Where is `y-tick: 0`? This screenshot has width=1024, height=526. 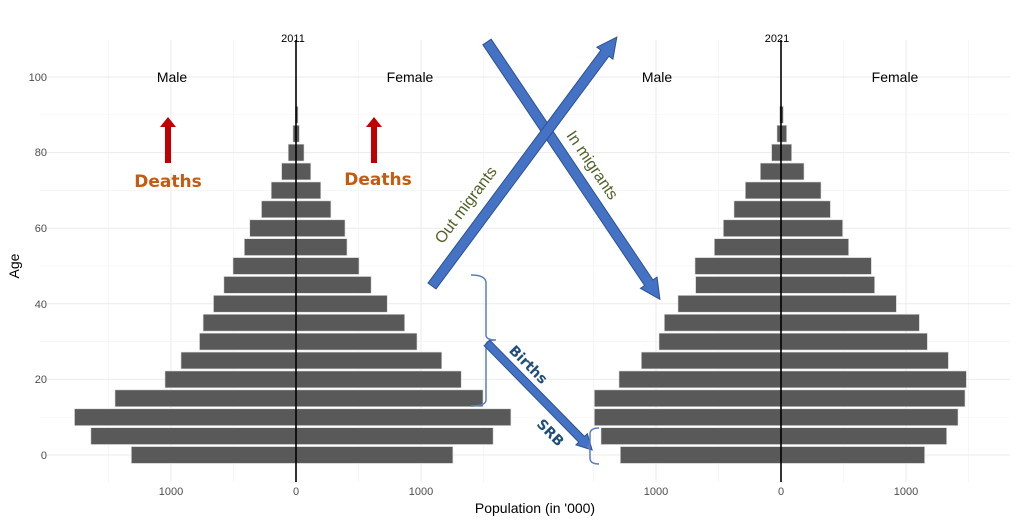 y-tick: 0 is located at coordinates (44, 456).